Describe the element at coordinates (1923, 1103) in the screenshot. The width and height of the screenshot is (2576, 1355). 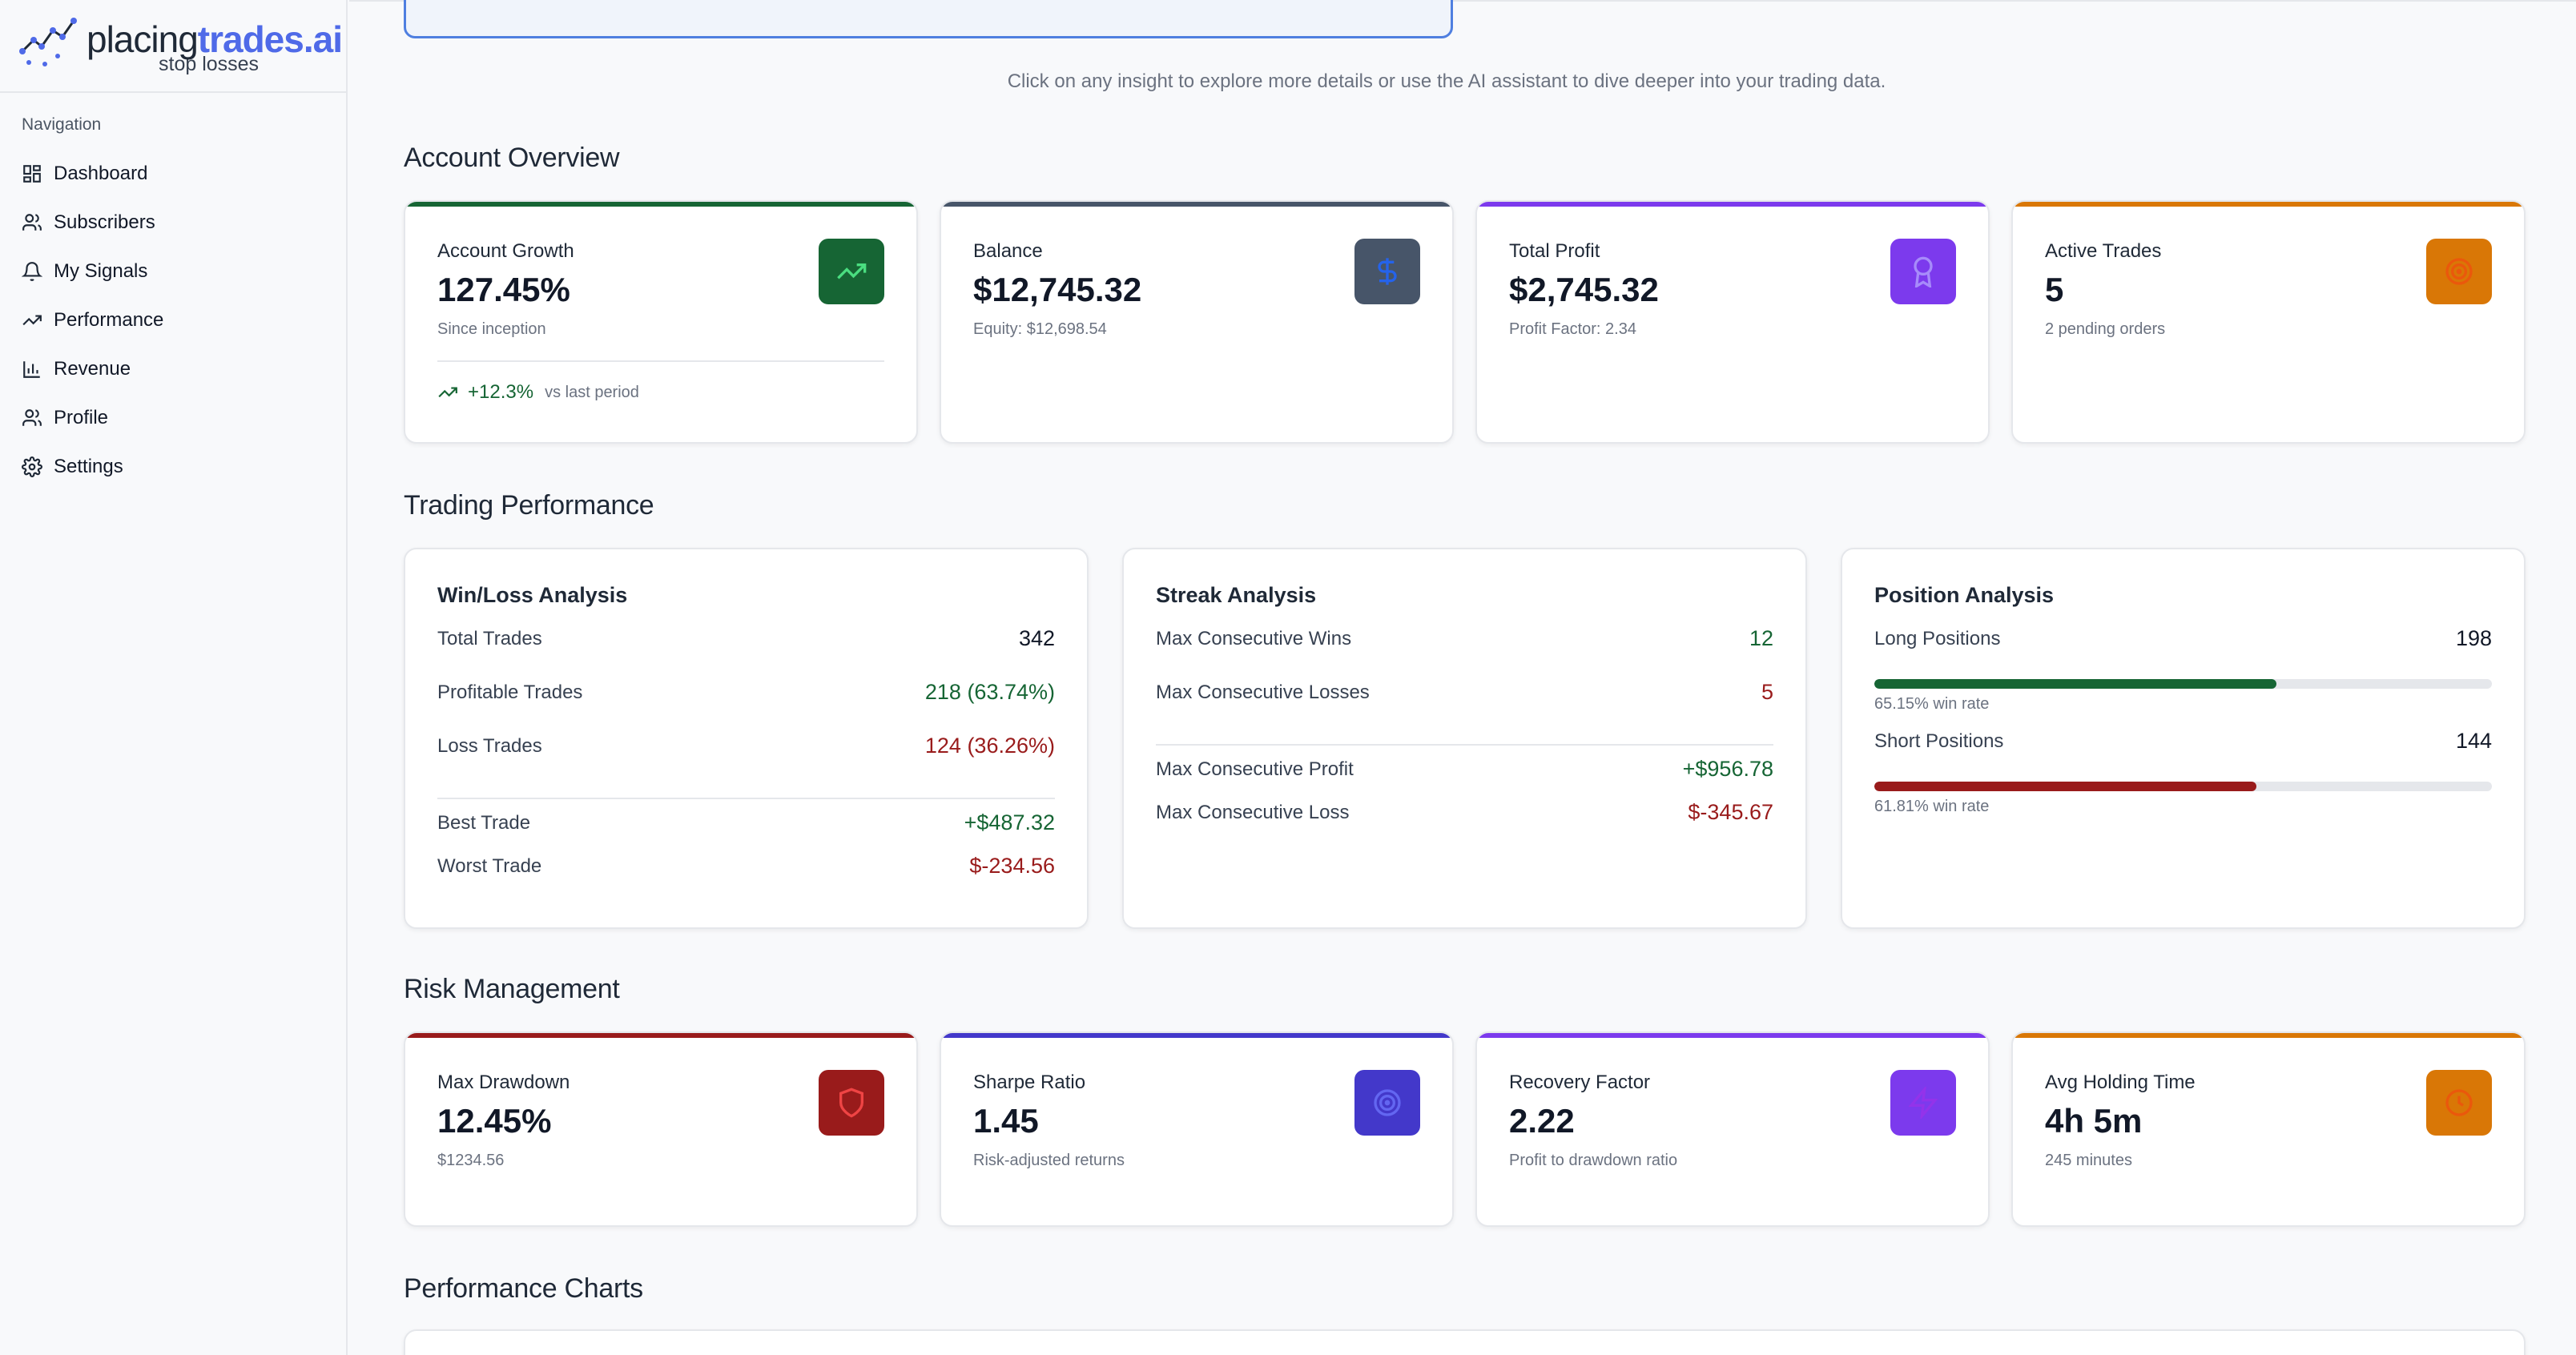
I see `zap-icon` at that location.